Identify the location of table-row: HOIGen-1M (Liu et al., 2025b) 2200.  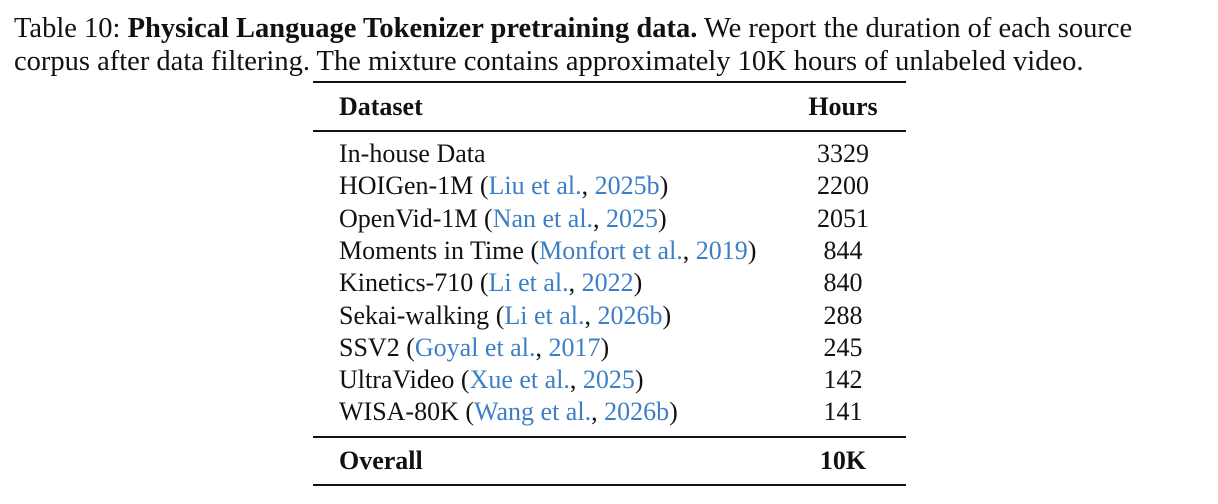
(619, 186).